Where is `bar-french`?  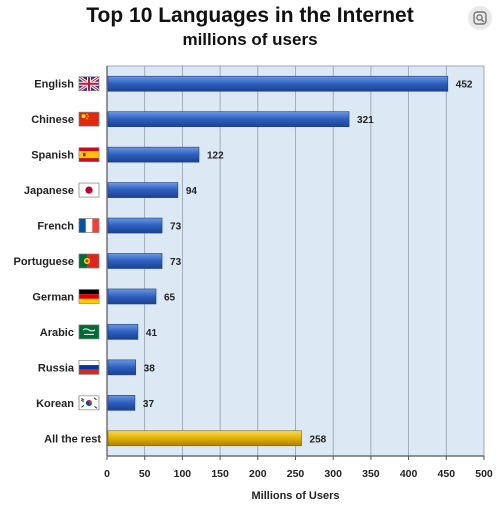
bar-french is located at coordinates (135, 225).